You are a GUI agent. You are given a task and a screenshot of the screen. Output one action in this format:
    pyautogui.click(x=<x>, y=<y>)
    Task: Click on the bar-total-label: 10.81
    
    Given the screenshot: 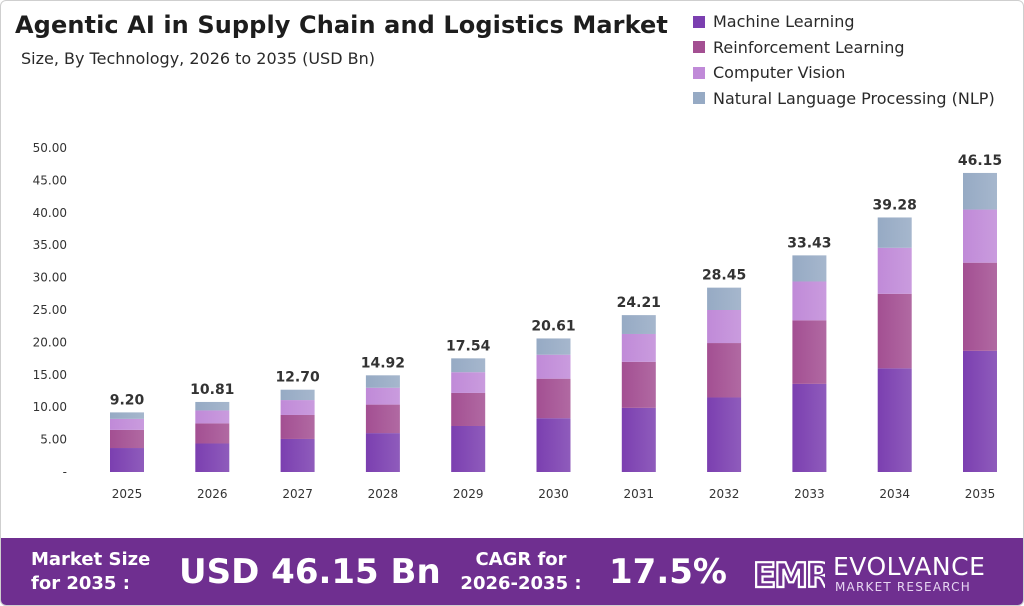 What is the action you would take?
    pyautogui.click(x=212, y=390)
    